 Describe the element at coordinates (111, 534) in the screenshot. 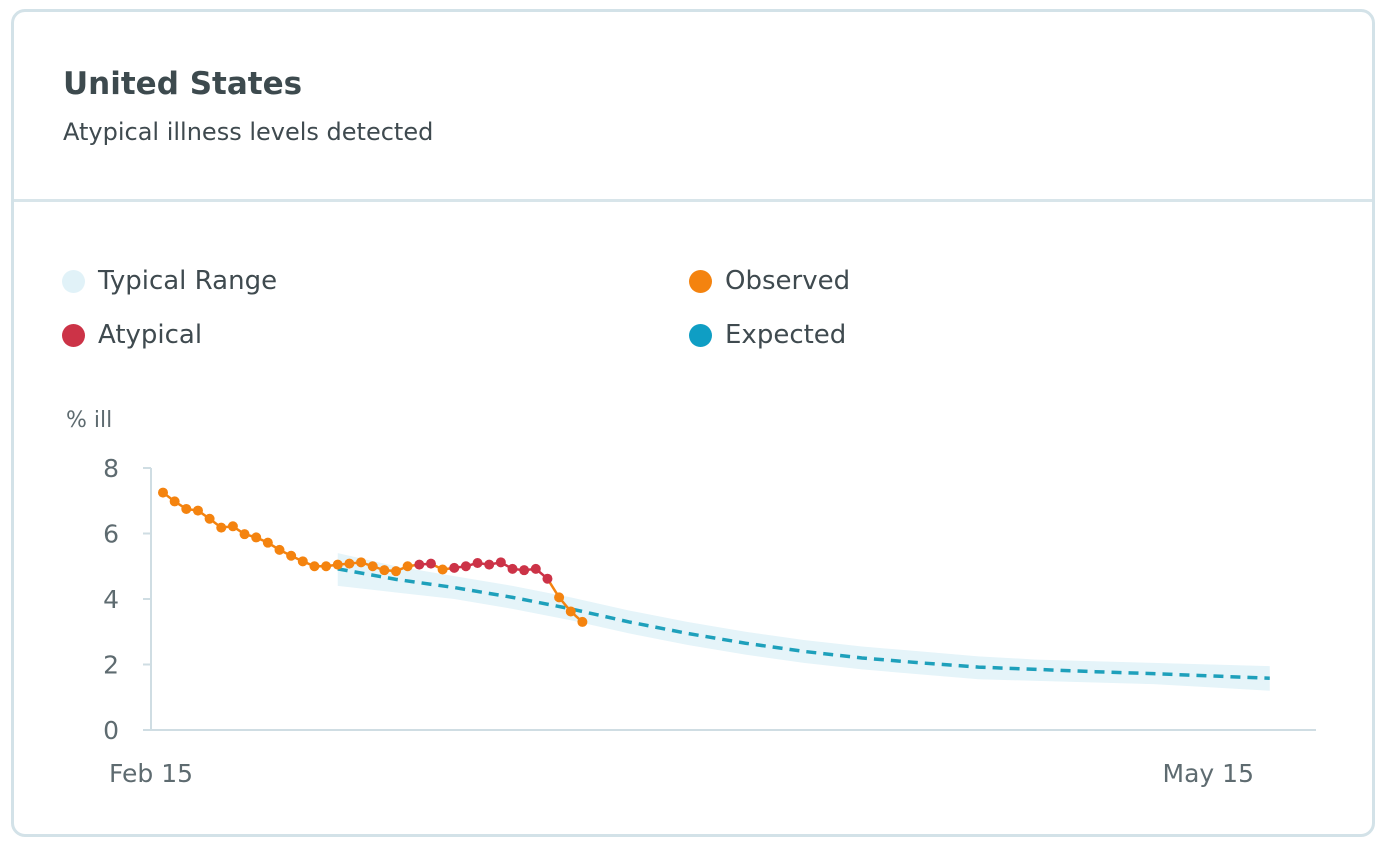

I see `y-tick-label: 6` at that location.